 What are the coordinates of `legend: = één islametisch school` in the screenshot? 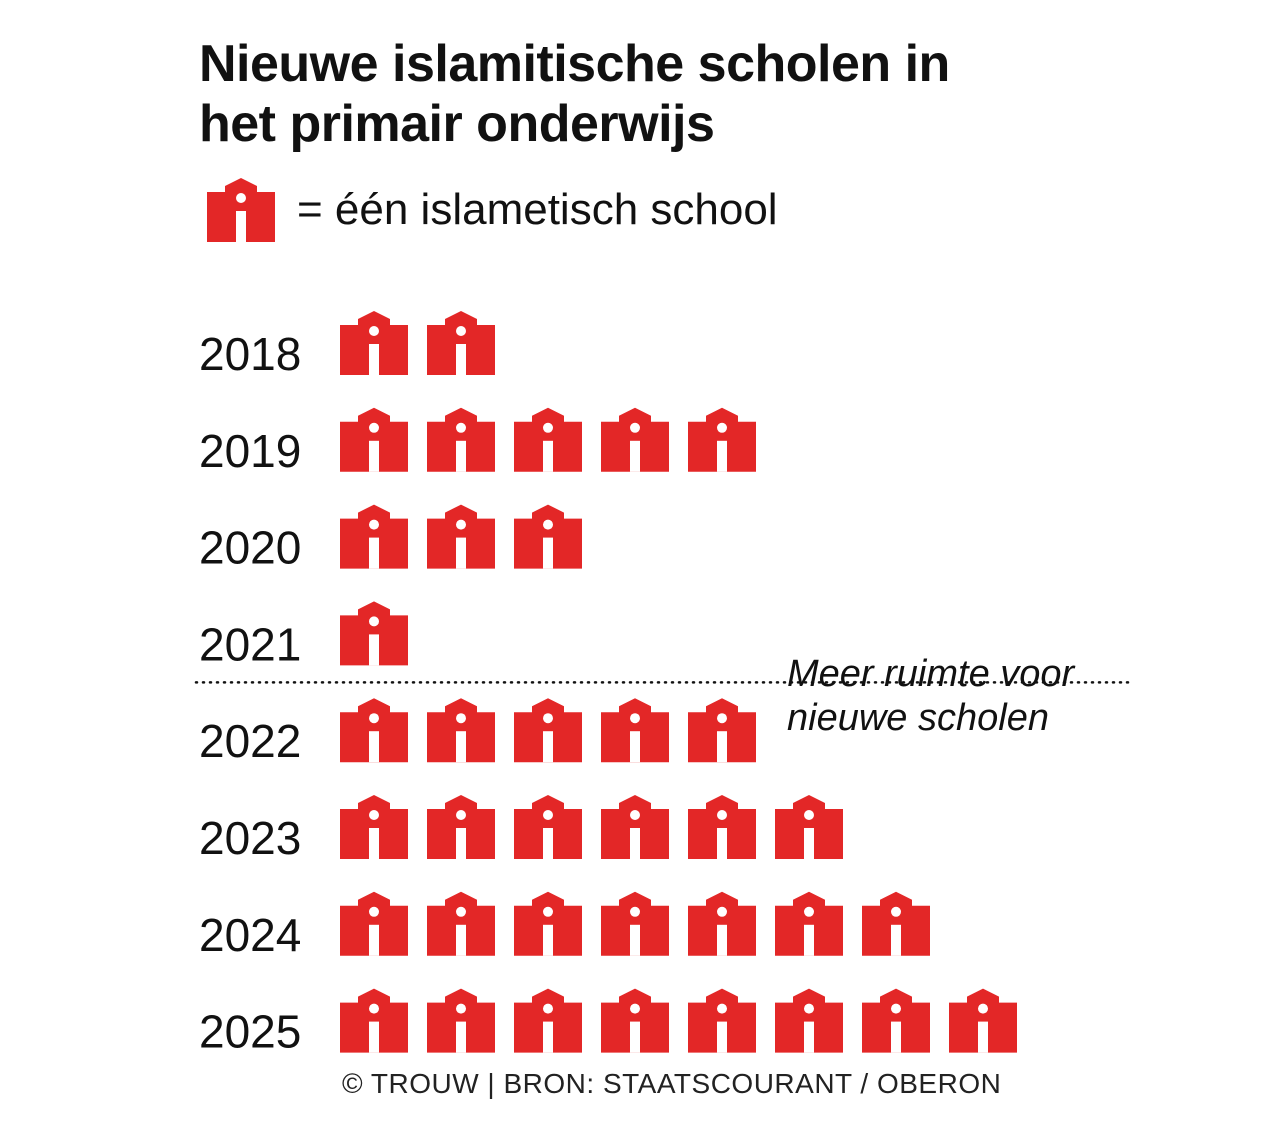 It's located at (492, 210).